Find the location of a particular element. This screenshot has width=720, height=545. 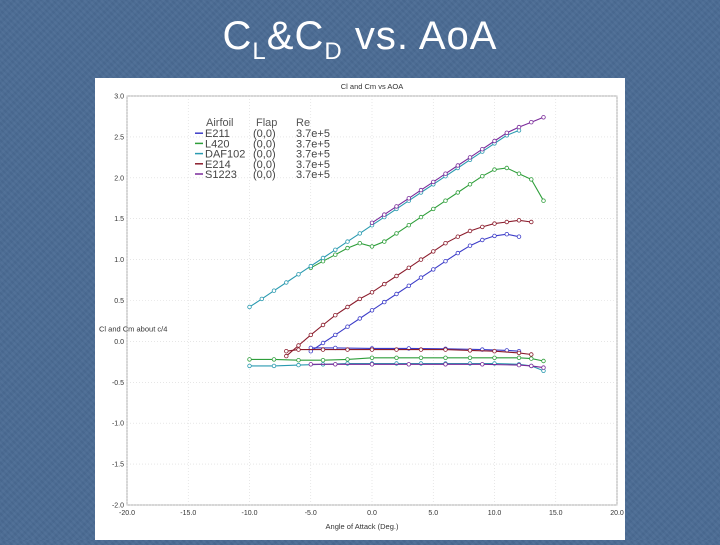

legend-name-s1223: S1223 is located at coordinates (221, 175).